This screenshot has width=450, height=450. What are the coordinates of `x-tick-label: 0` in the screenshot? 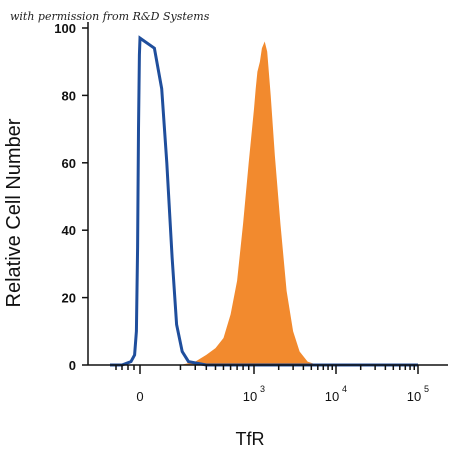 It's located at (139, 396).